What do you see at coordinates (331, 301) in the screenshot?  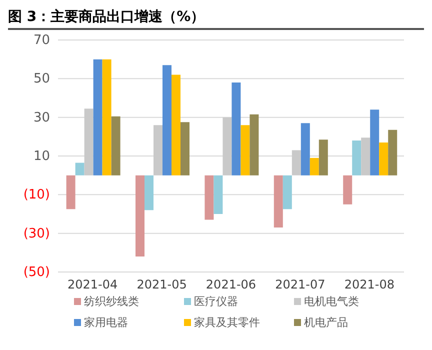 I see `legend-label: 电机电气类` at bounding box center [331, 301].